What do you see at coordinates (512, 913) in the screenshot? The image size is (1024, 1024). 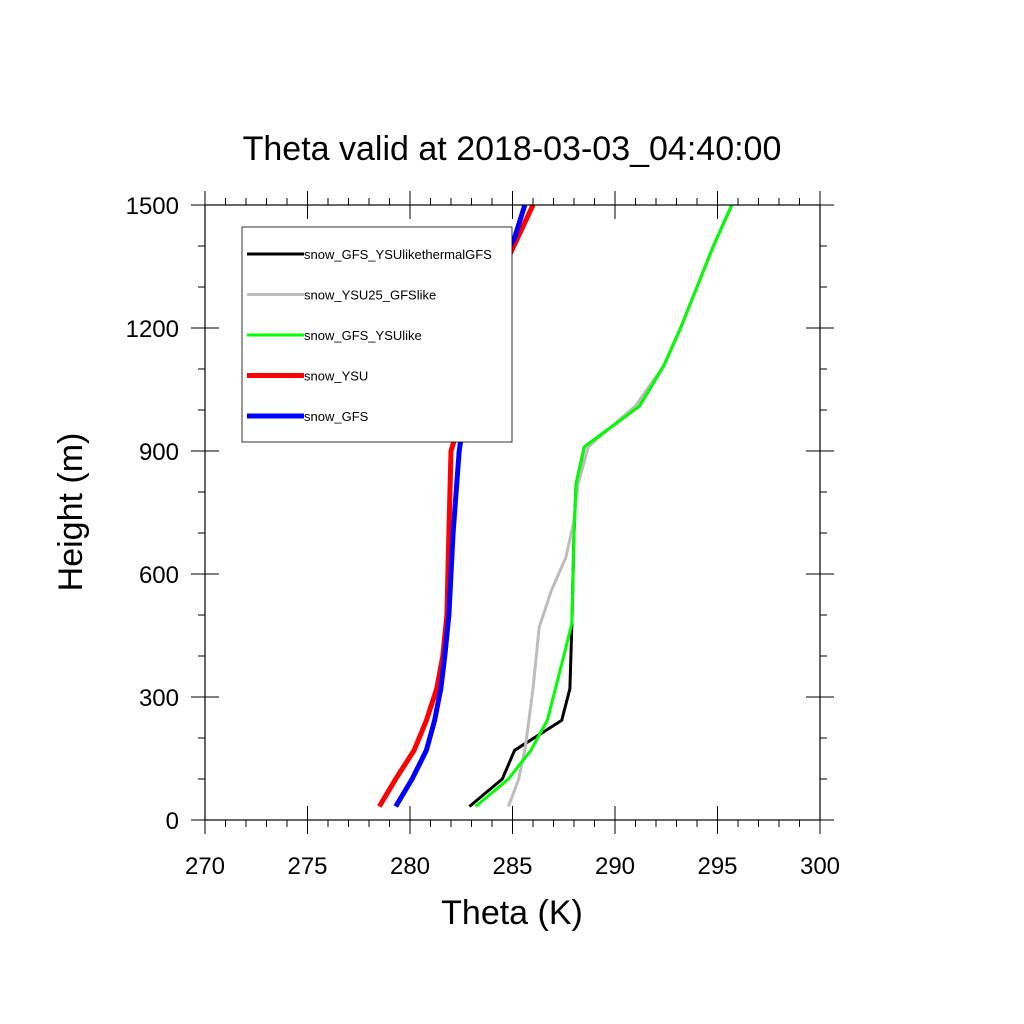 I see `x-axis-title: Theta (K)` at bounding box center [512, 913].